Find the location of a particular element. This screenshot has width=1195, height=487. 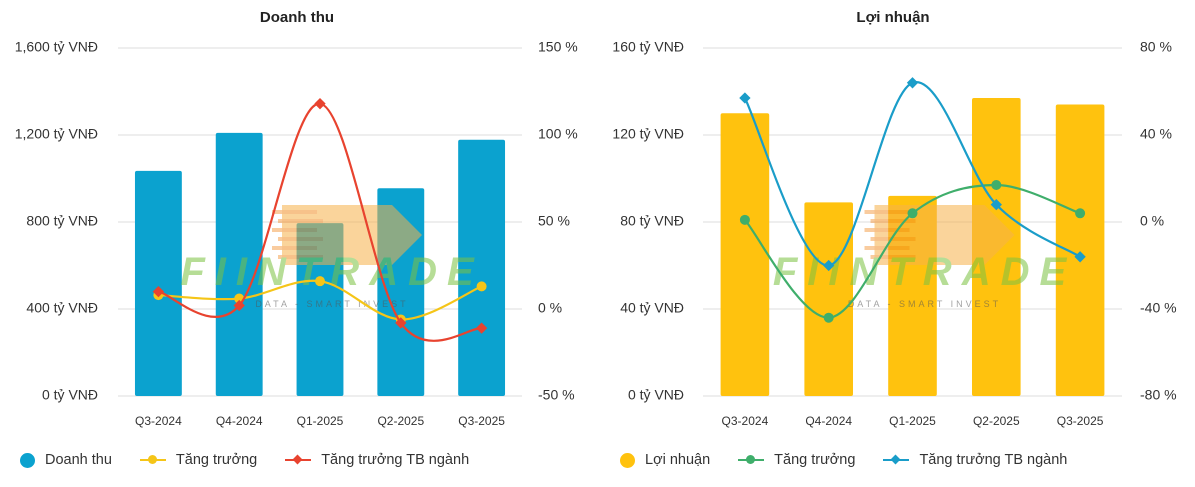

legend-item-profit-industry: Tăng trưởng TB ngành is located at coordinates (975, 460).